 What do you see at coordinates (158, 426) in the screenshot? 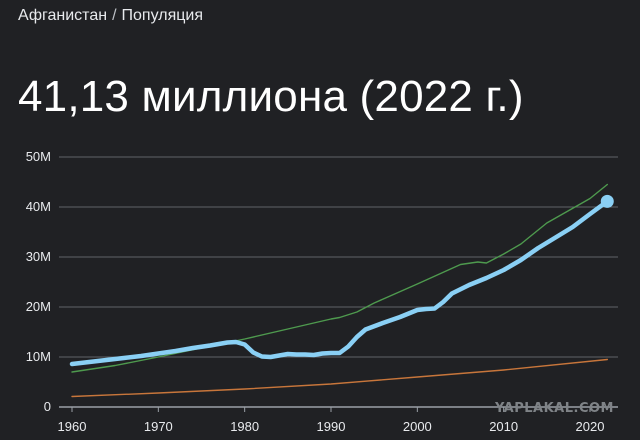
I see `x-tick-label: 1970` at bounding box center [158, 426].